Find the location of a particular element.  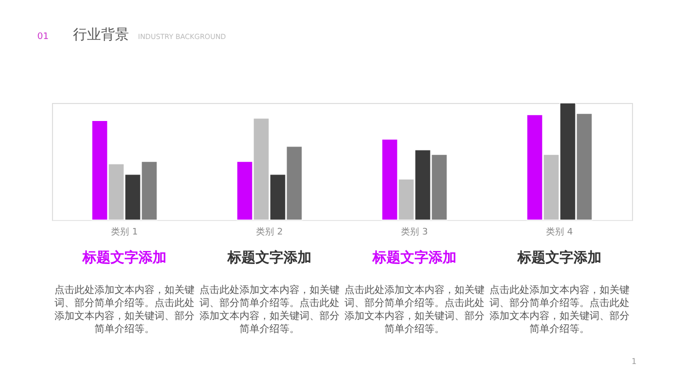

x-tick-label: 类别 4 is located at coordinates (560, 232).